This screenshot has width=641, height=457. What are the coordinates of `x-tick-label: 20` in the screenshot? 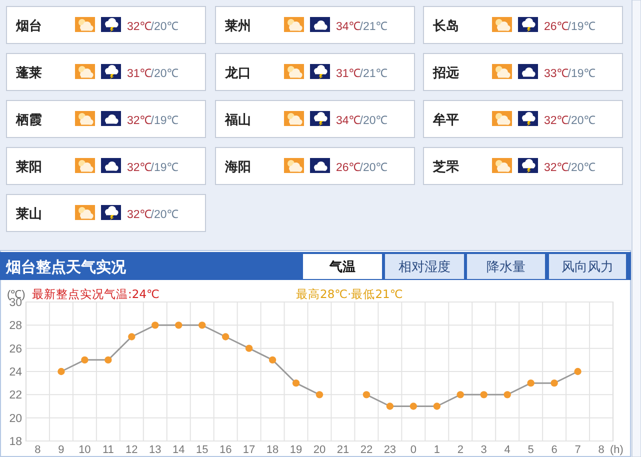 It's located at (319, 450).